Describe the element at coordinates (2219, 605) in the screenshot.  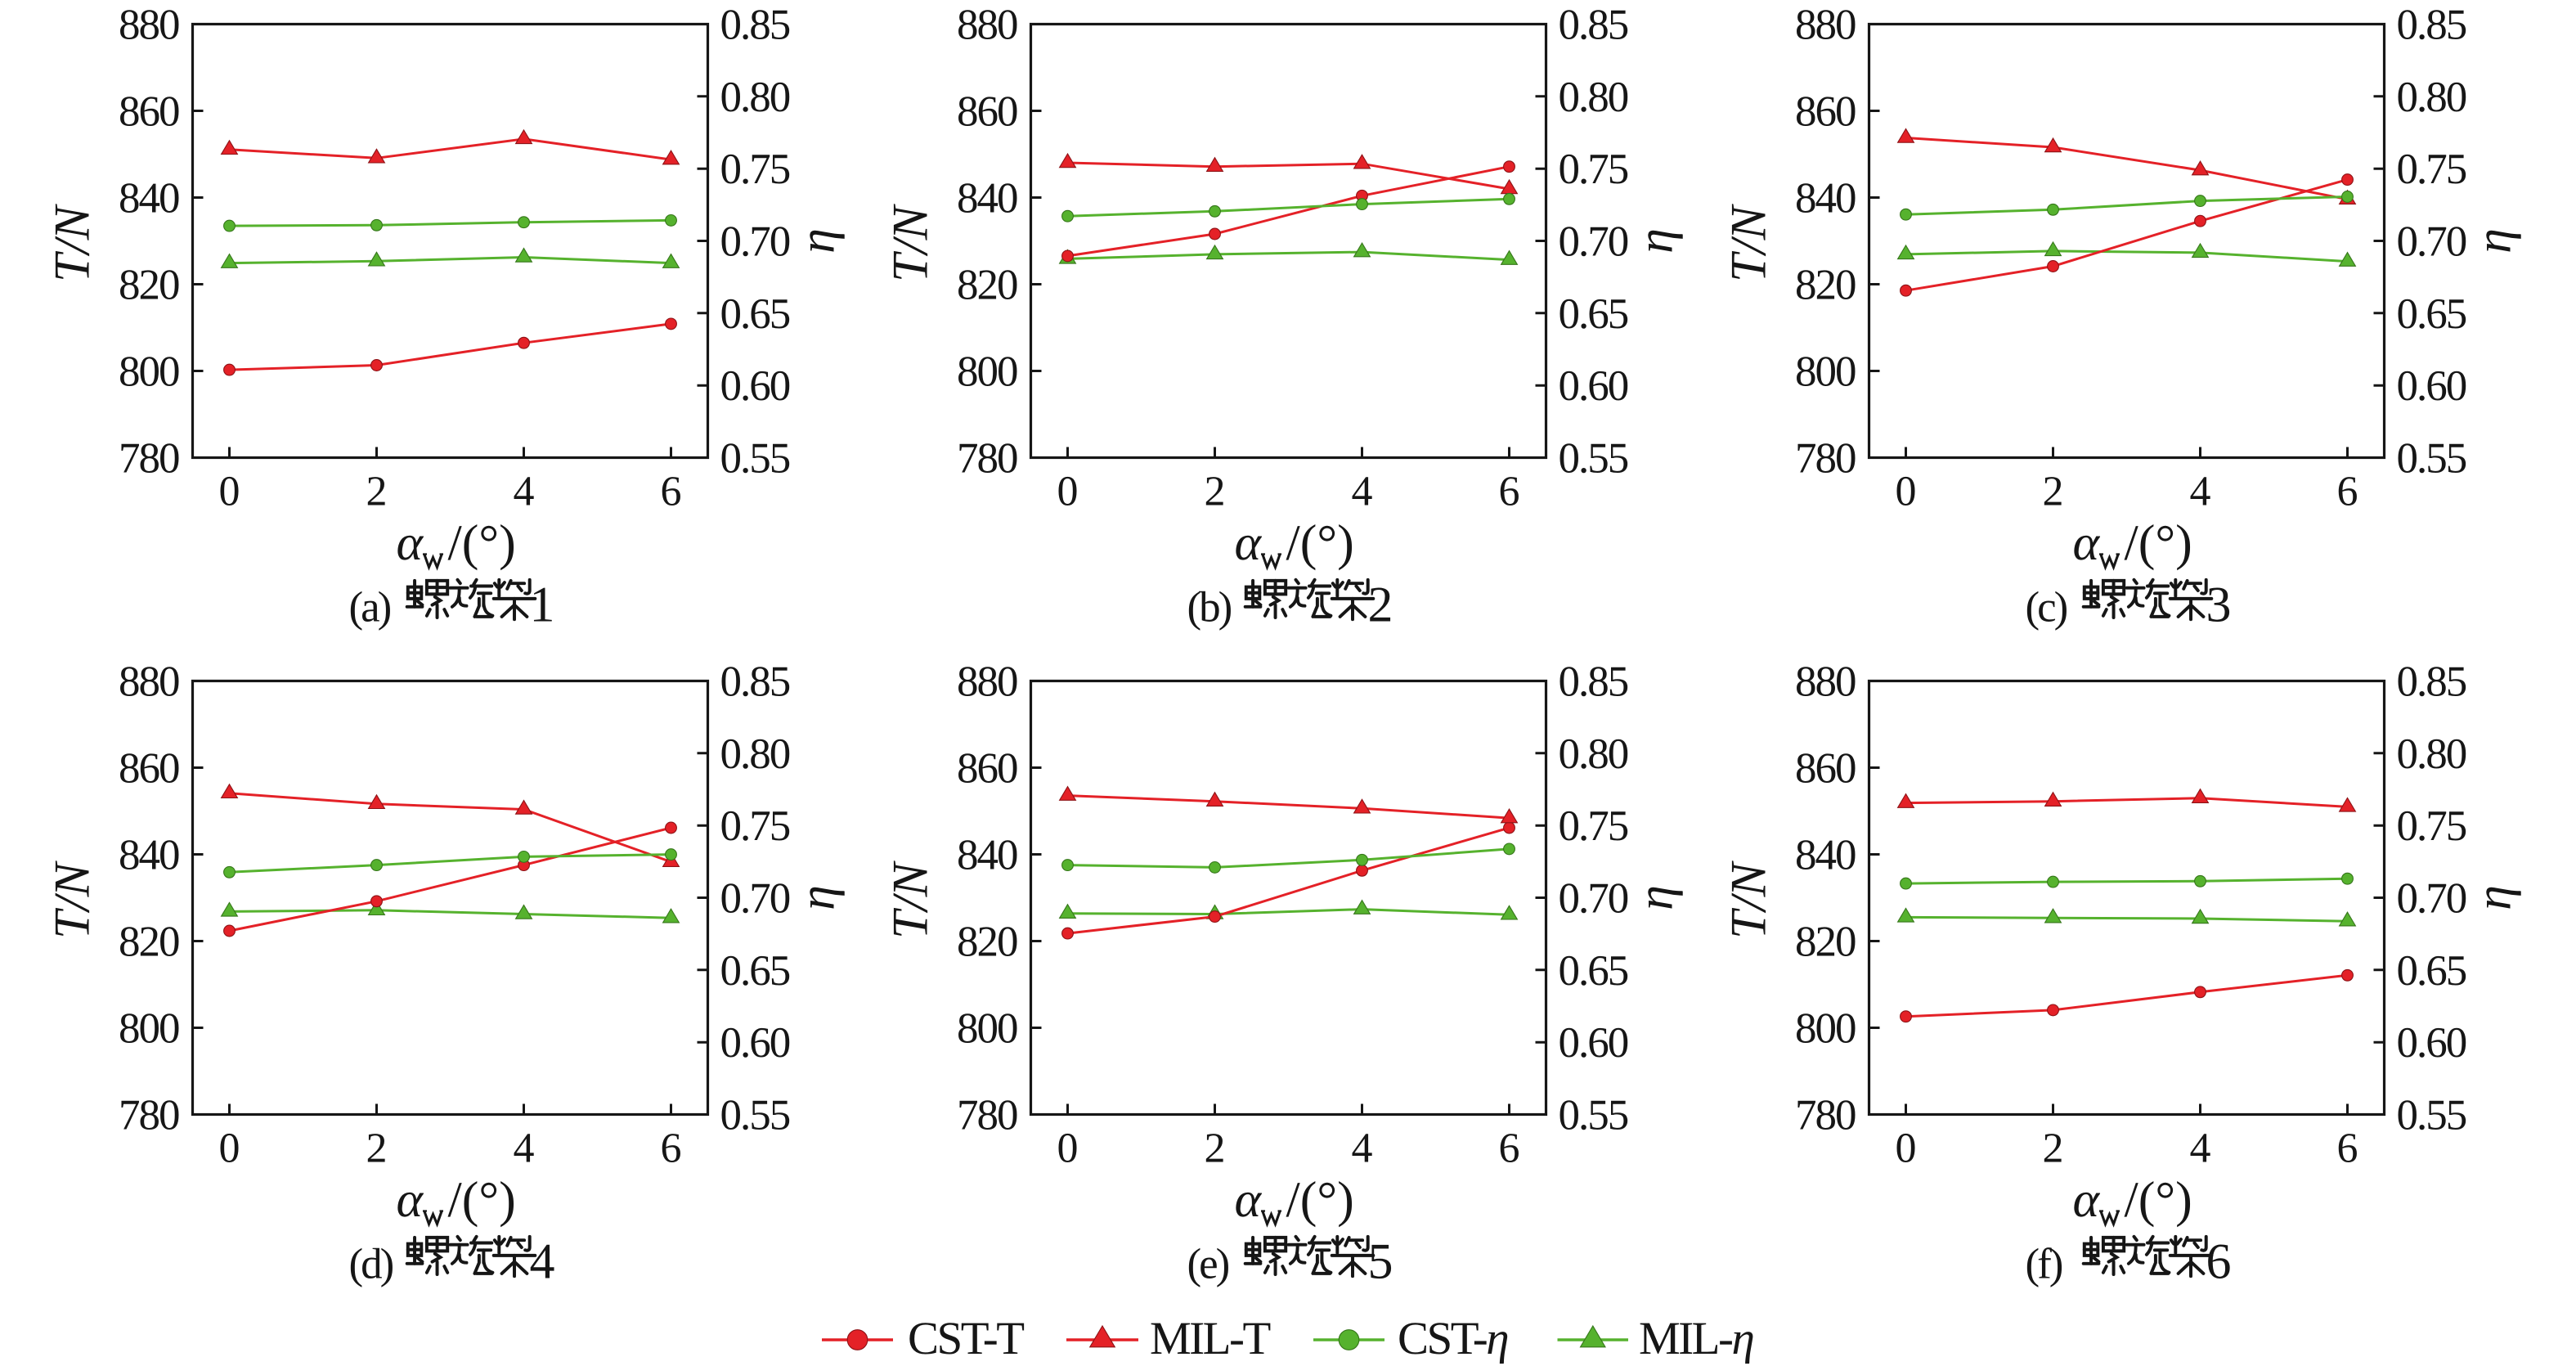
I see `svg-text: 3` at that location.